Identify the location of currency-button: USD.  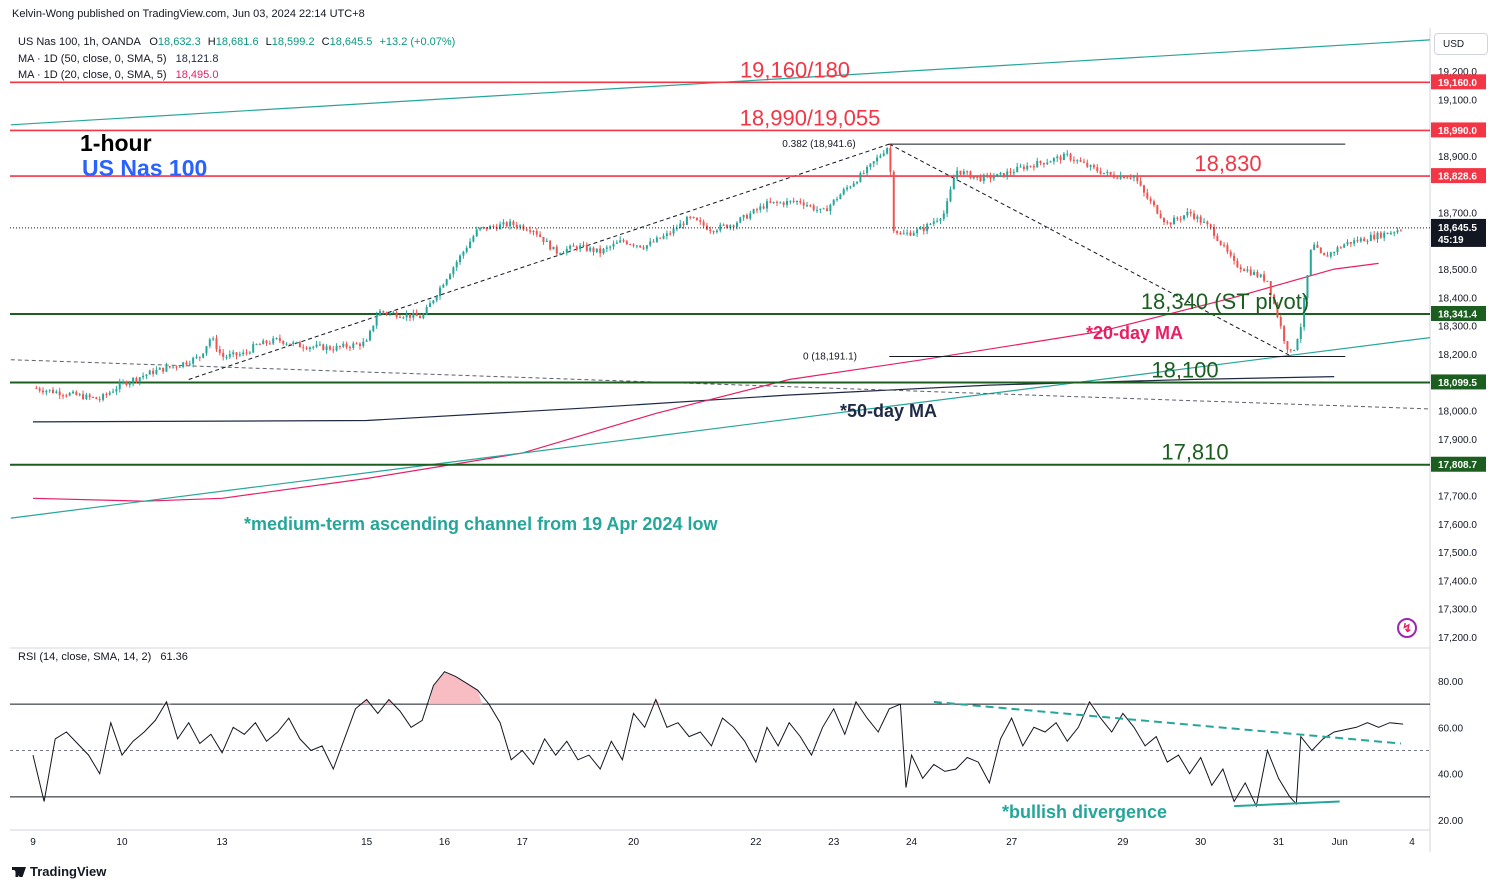
(1461, 44).